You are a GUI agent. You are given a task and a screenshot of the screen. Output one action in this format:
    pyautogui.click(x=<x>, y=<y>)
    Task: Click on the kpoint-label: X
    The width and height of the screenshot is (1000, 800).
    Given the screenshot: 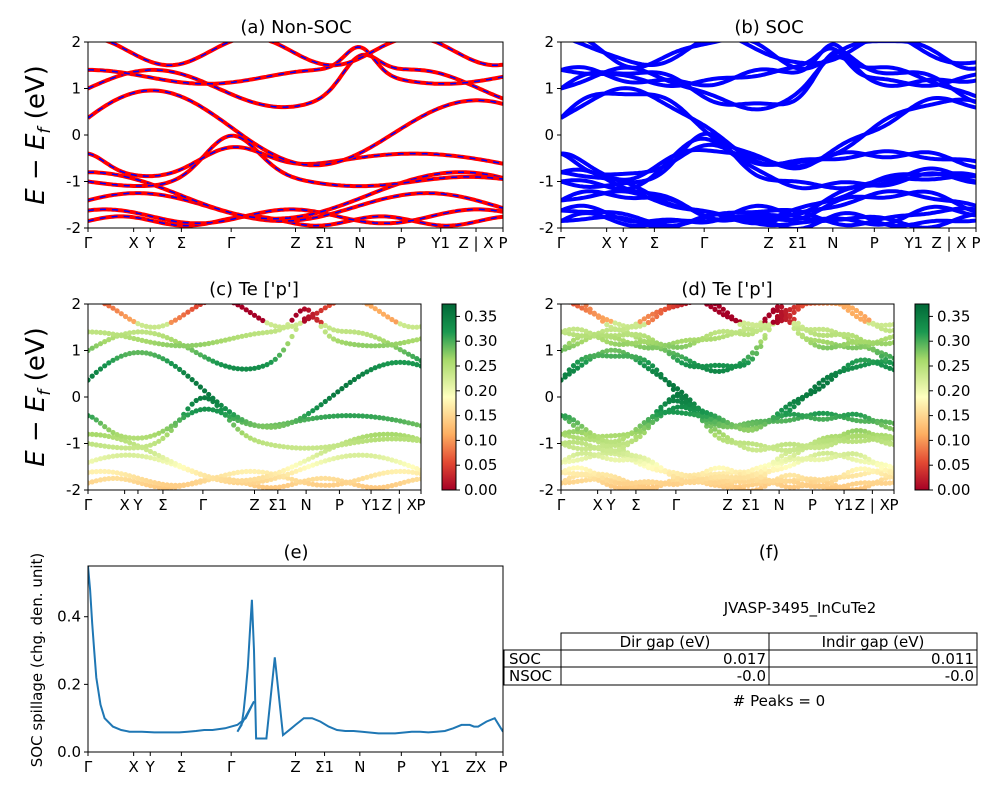 What is the action you would take?
    pyautogui.click(x=597, y=505)
    